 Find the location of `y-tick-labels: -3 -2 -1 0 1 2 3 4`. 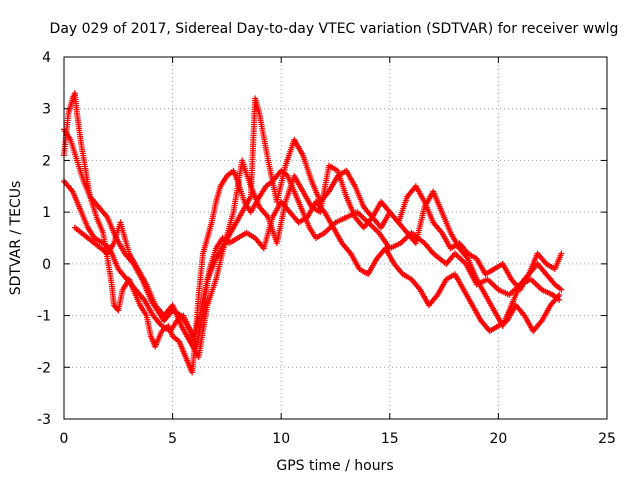

y-tick-labels: -3 -2 -1 0 1 2 3 4 is located at coordinates (44, 239).